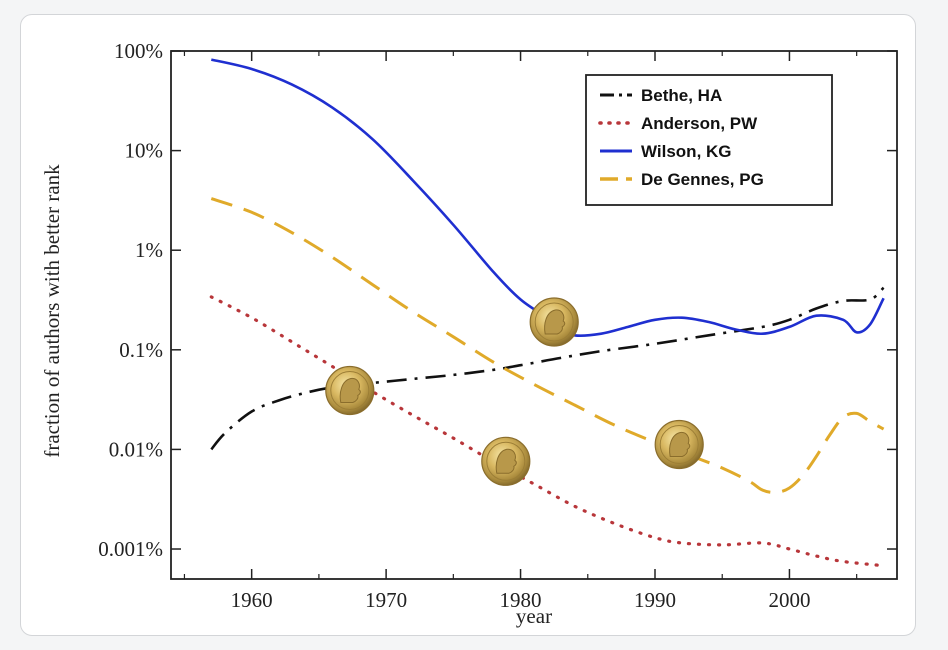 The height and width of the screenshot is (650, 948). I want to click on legend-box, so click(709, 140).